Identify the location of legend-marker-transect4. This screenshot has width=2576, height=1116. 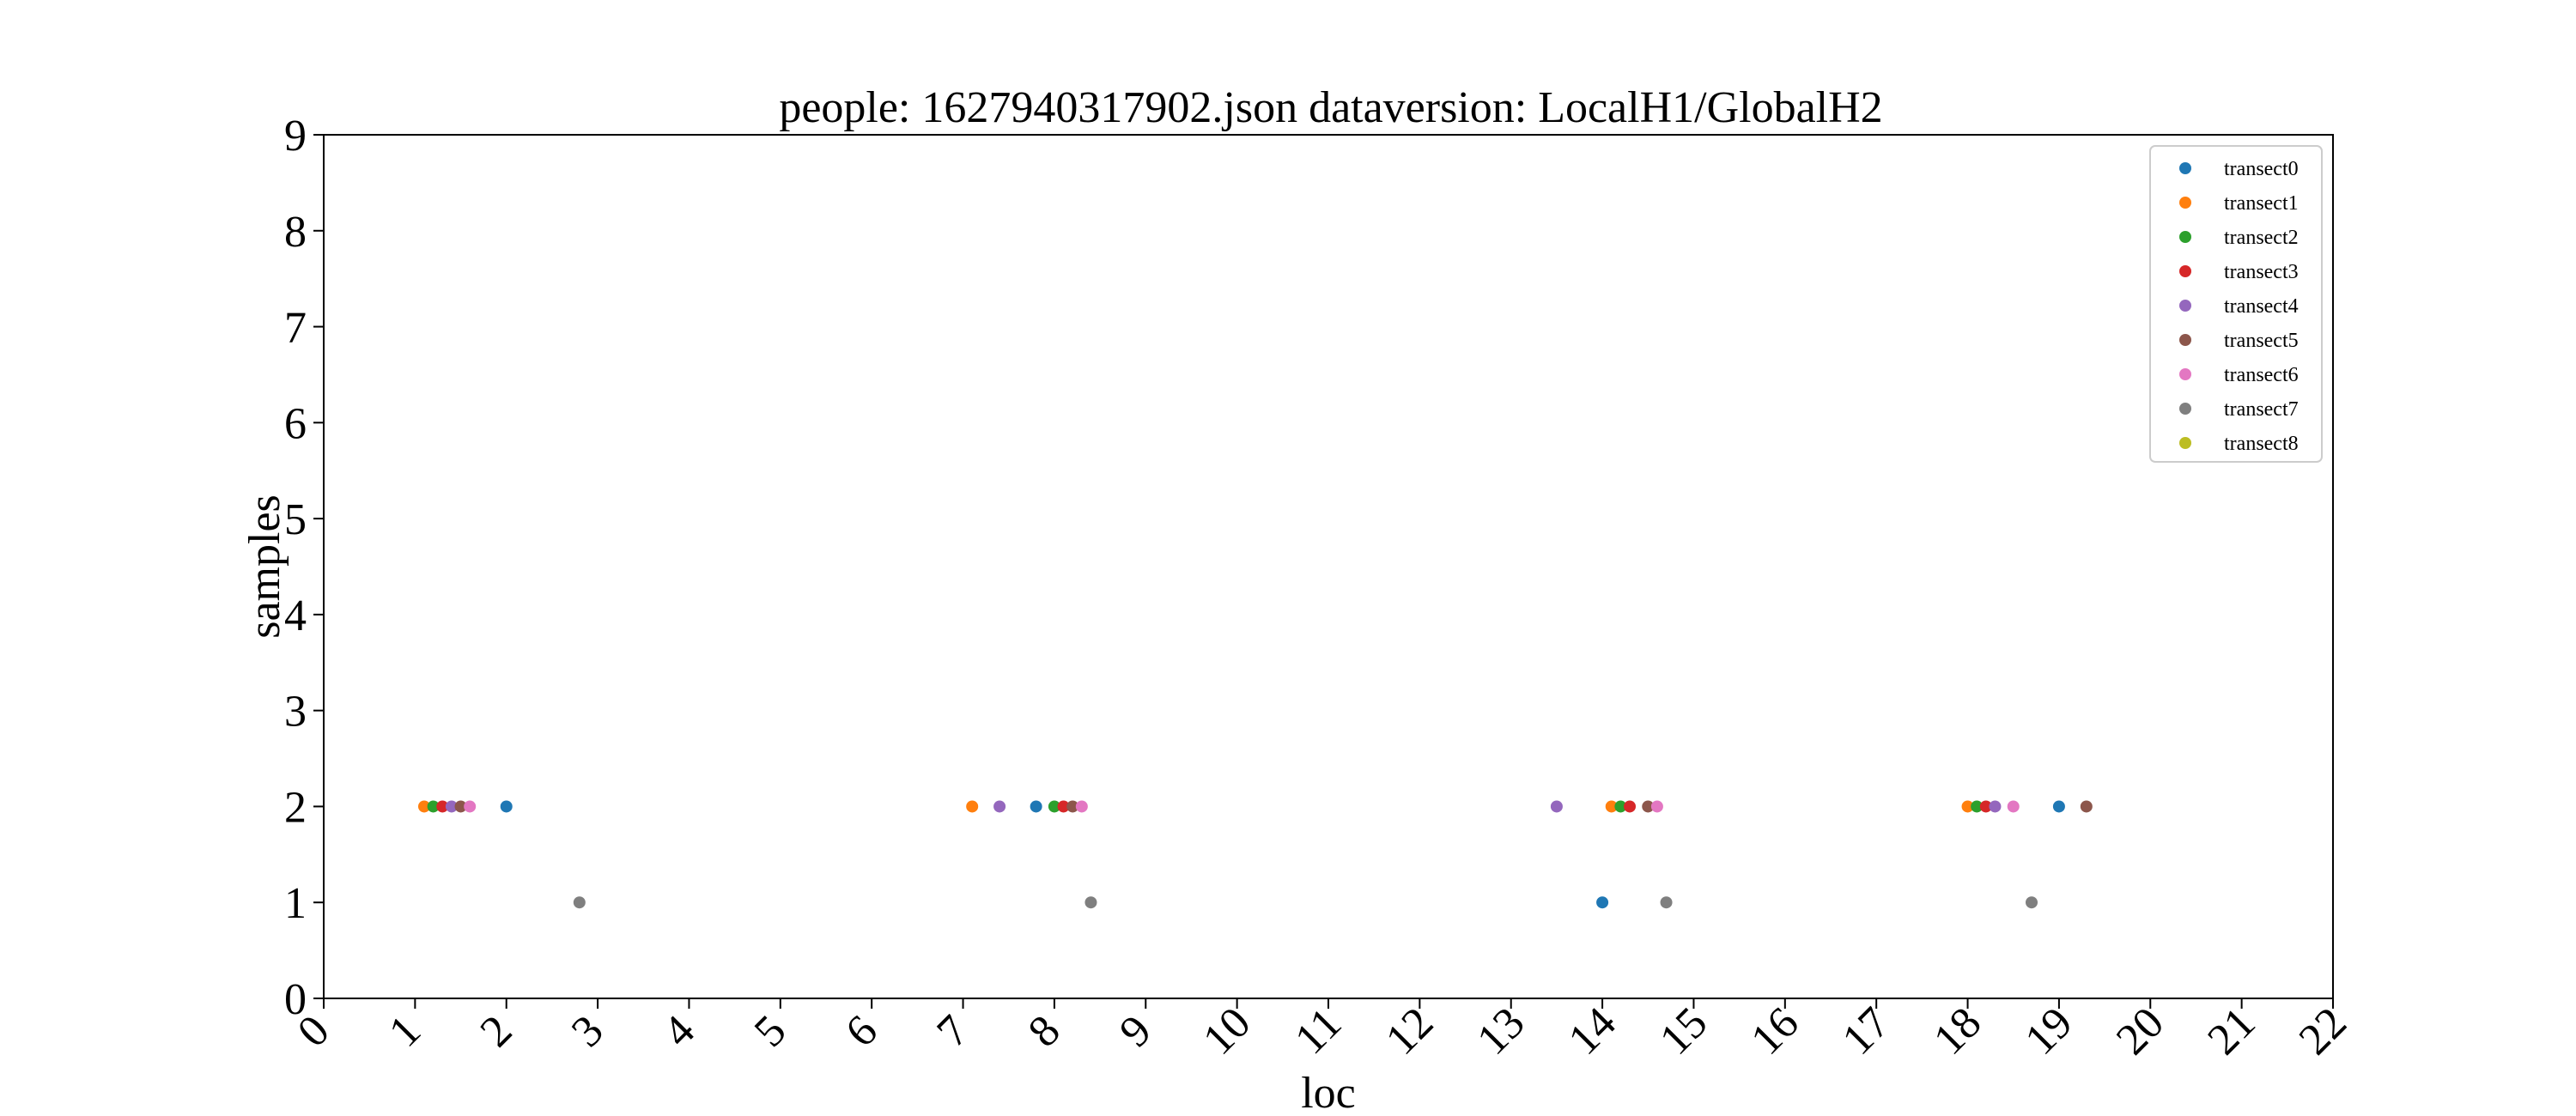
(2185, 306).